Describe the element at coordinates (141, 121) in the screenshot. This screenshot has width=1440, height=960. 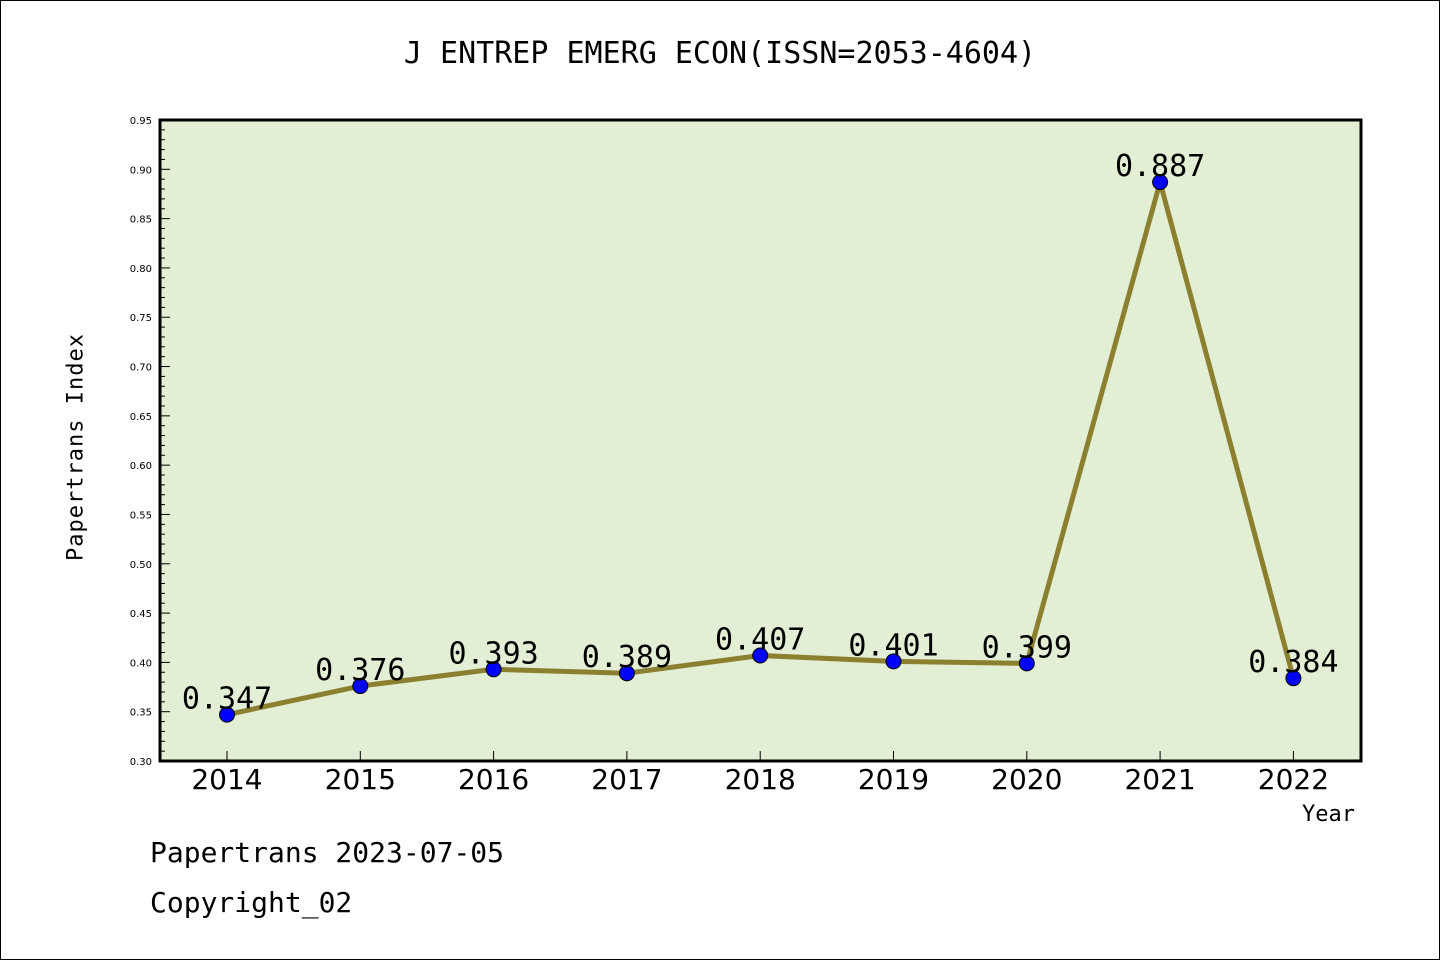
I see `y-tick-label: 0.95` at that location.